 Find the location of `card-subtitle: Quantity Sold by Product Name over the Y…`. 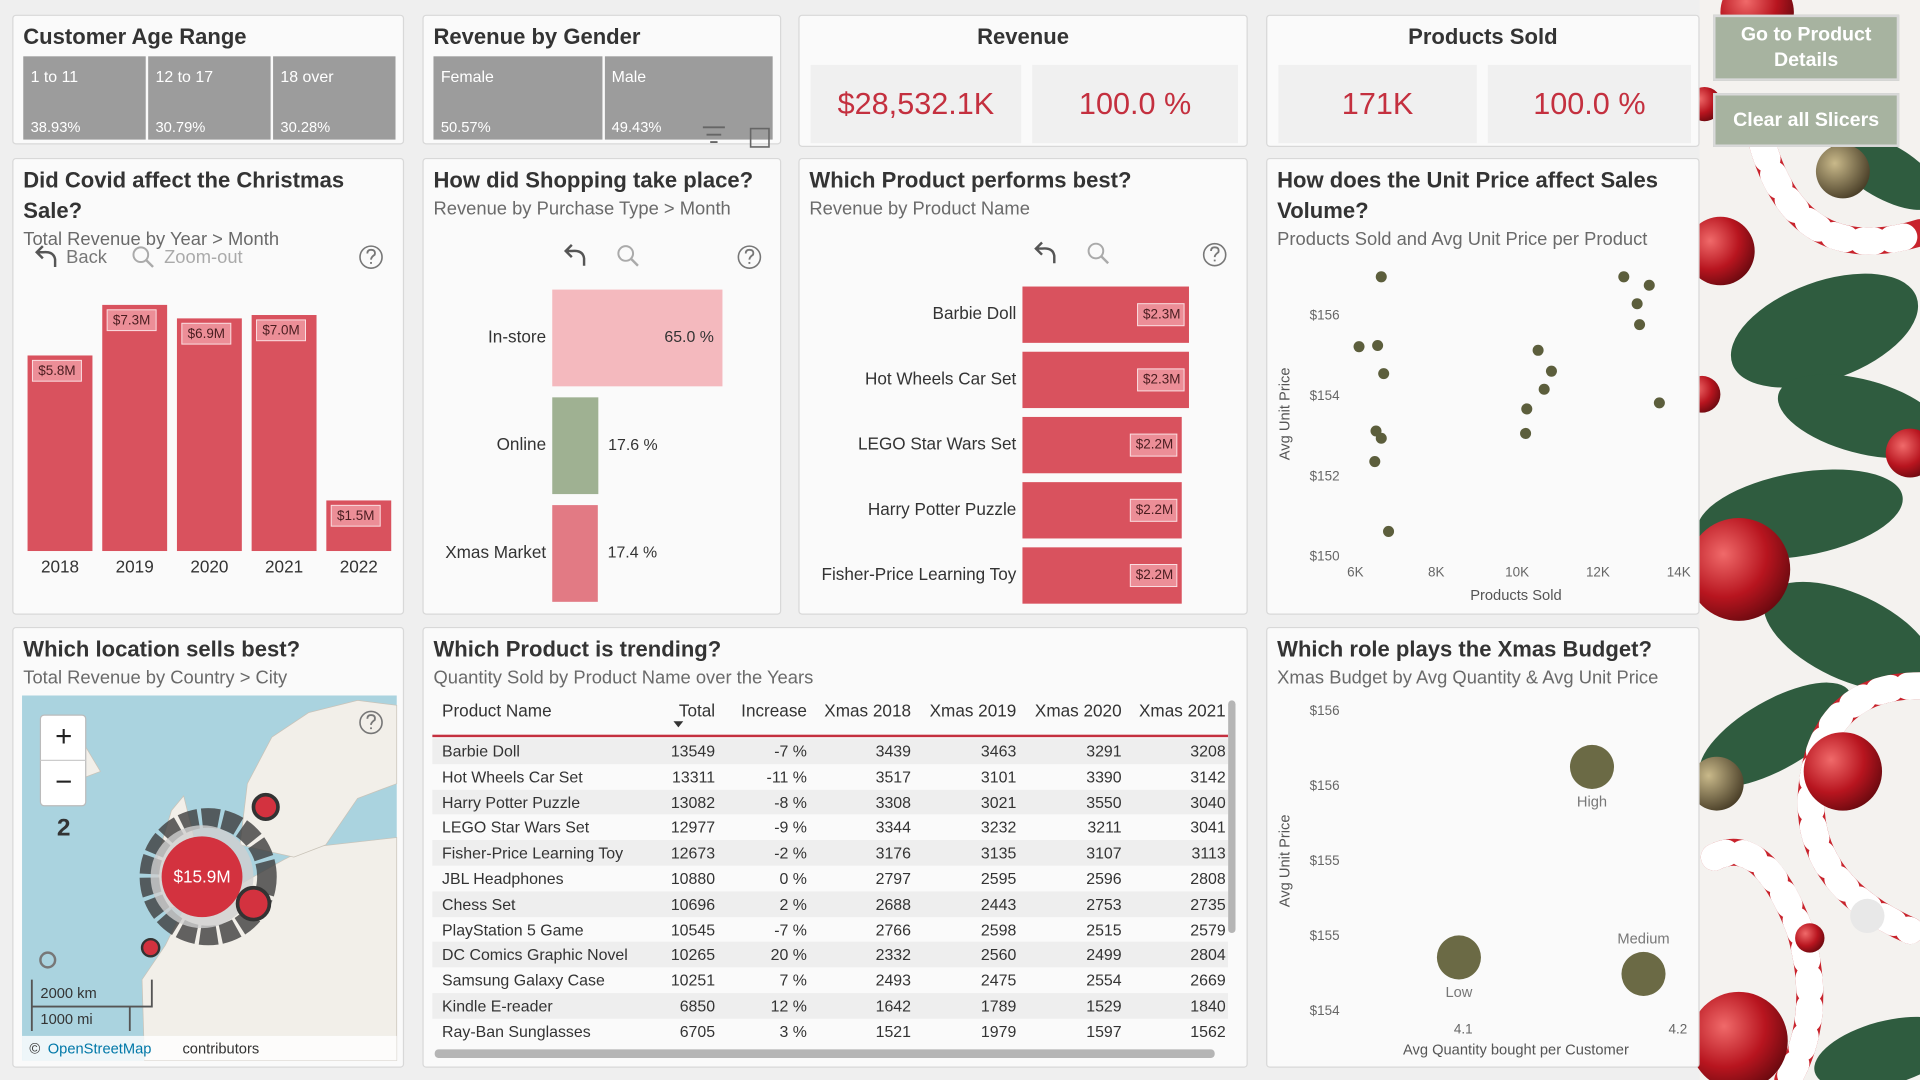

card-subtitle: Quantity Sold by Product Name over the Y… is located at coordinates (623, 678).